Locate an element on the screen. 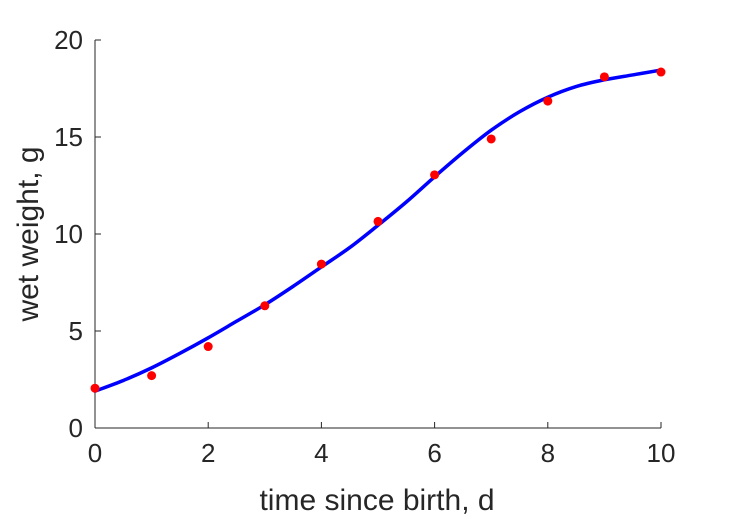  y-axis-ticks: 0 5 10 15 20 is located at coordinates (77, 234).